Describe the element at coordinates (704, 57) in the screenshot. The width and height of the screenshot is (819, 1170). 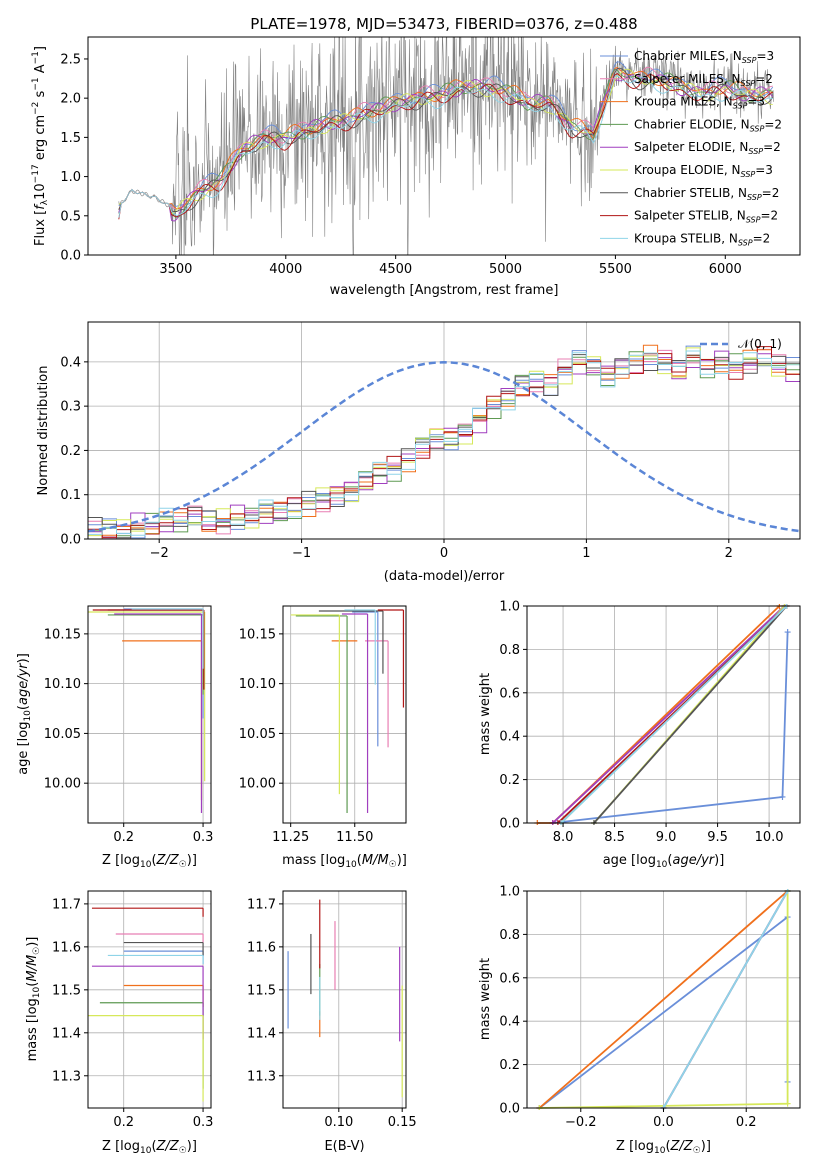
I see `legend-label: Chabrier MILES, NSSP=3` at that location.